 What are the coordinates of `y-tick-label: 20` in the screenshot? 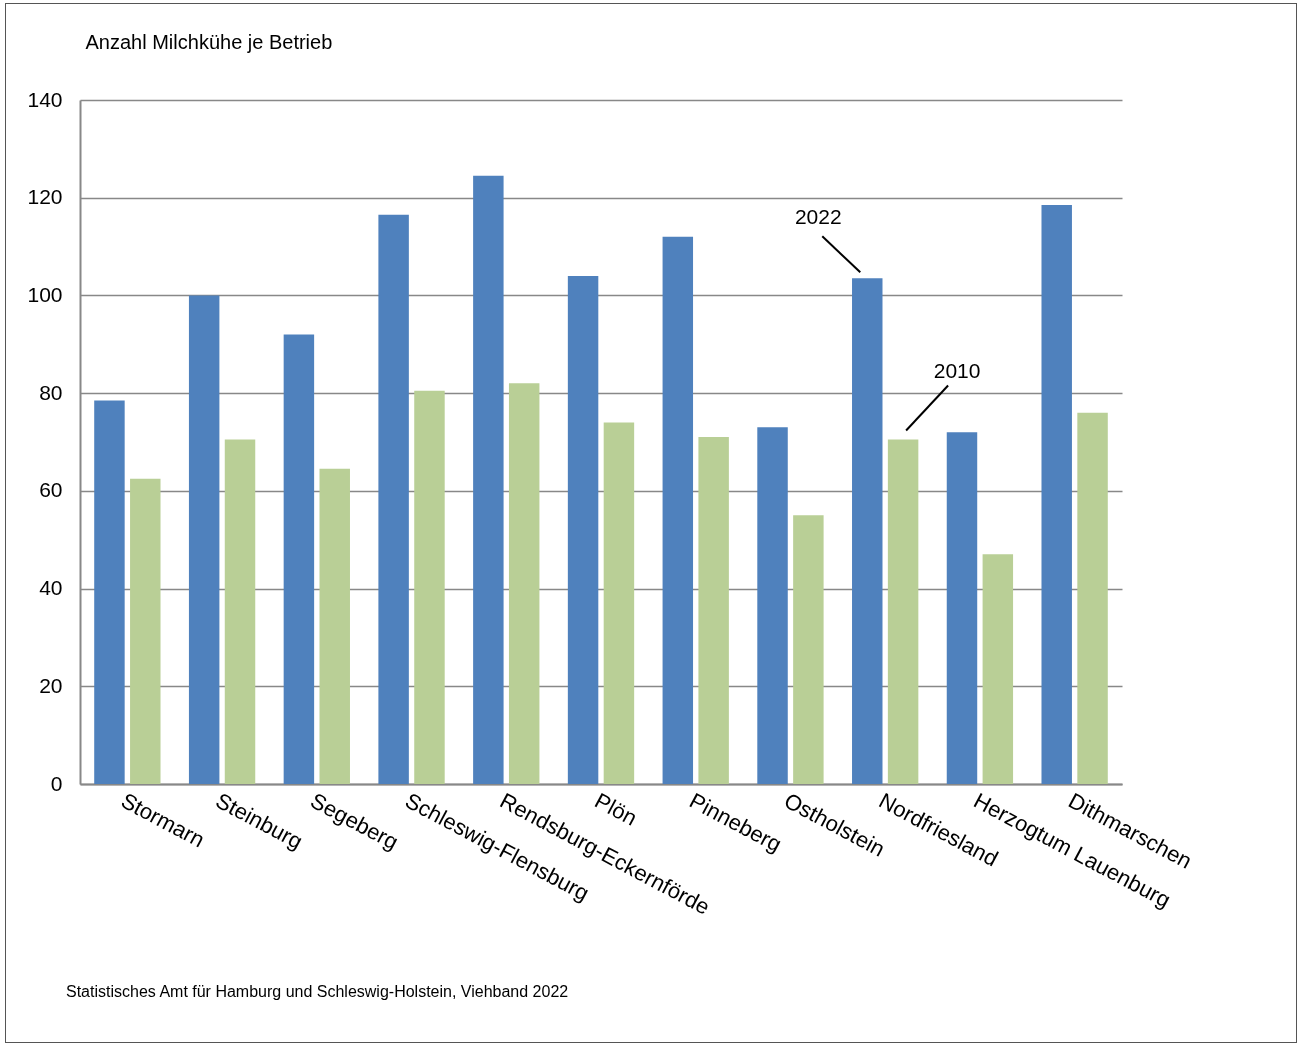 It's located at (51, 685).